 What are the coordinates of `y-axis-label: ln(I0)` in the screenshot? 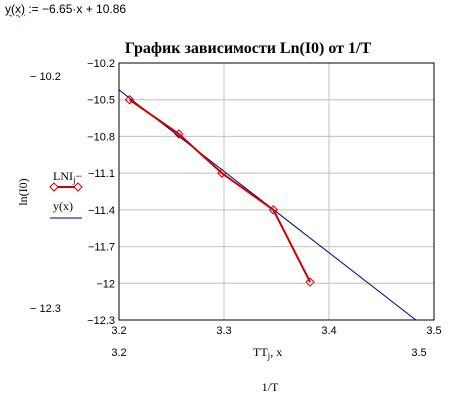 It's located at (23, 191).